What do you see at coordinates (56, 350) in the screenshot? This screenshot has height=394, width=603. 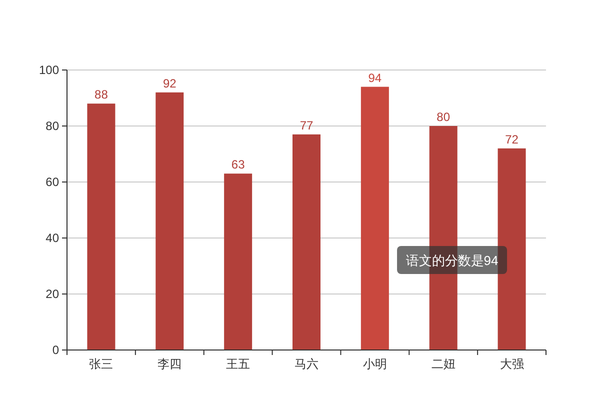 I see `y-tick-label: 0` at bounding box center [56, 350].